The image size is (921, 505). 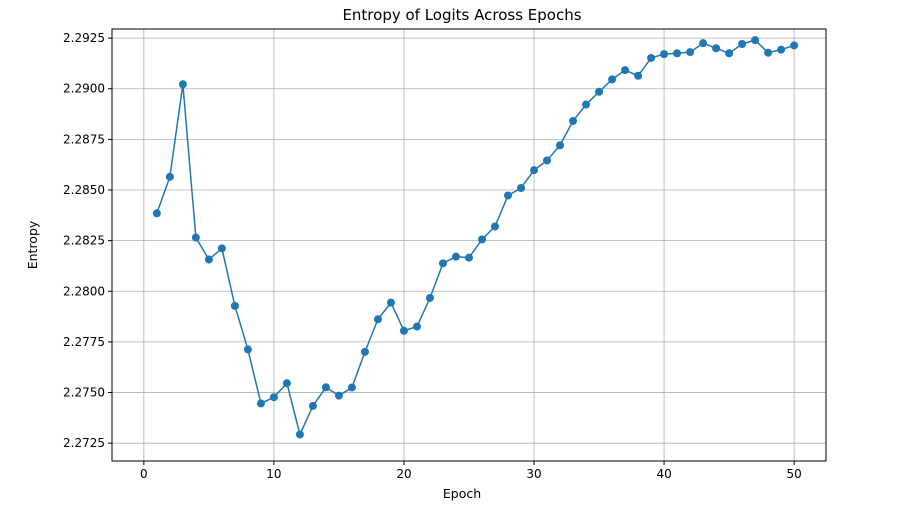 I want to click on x-tick-label: 30, so click(x=533, y=474).